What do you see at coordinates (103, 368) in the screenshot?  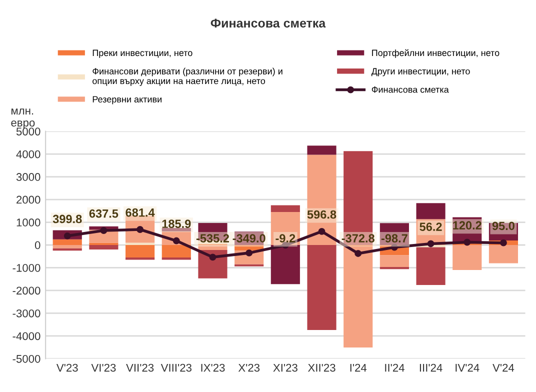 I see `x-tick-label: VI'23` at bounding box center [103, 368].